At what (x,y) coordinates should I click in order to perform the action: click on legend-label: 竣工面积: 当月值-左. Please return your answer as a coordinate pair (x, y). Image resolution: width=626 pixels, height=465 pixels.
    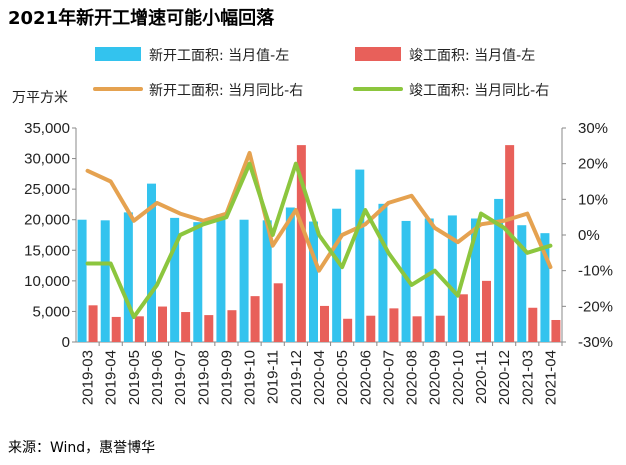
    Looking at the image, I should click on (472, 56).